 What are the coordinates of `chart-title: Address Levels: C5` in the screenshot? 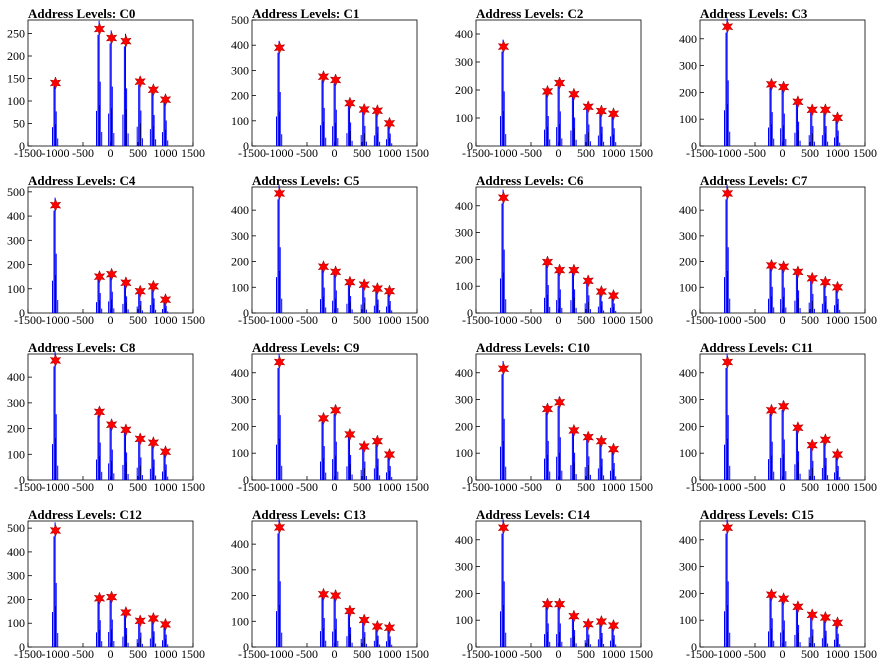 It's located at (306, 180).